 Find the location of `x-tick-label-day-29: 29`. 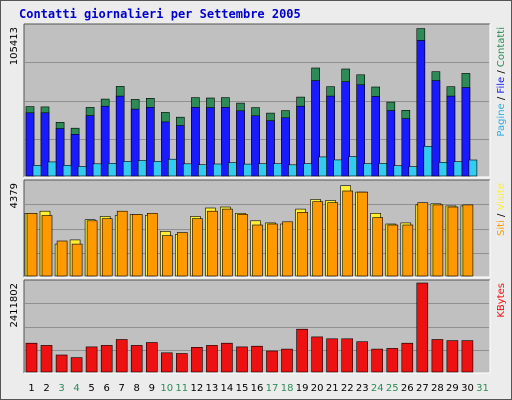

x-tick-label-day-29: 29 is located at coordinates (452, 388).